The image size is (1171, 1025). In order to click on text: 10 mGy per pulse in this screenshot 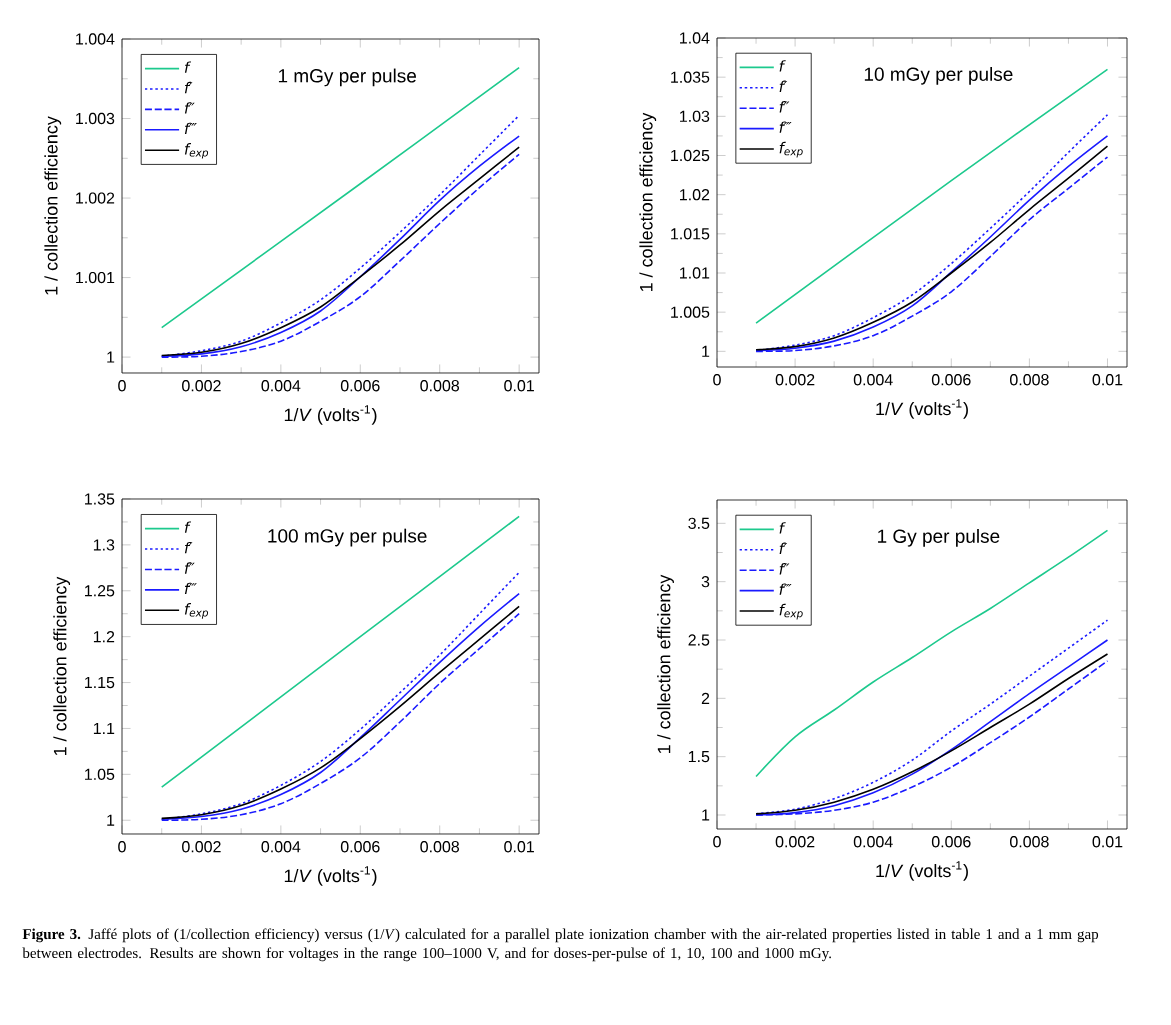, I will do `click(938, 75)`.